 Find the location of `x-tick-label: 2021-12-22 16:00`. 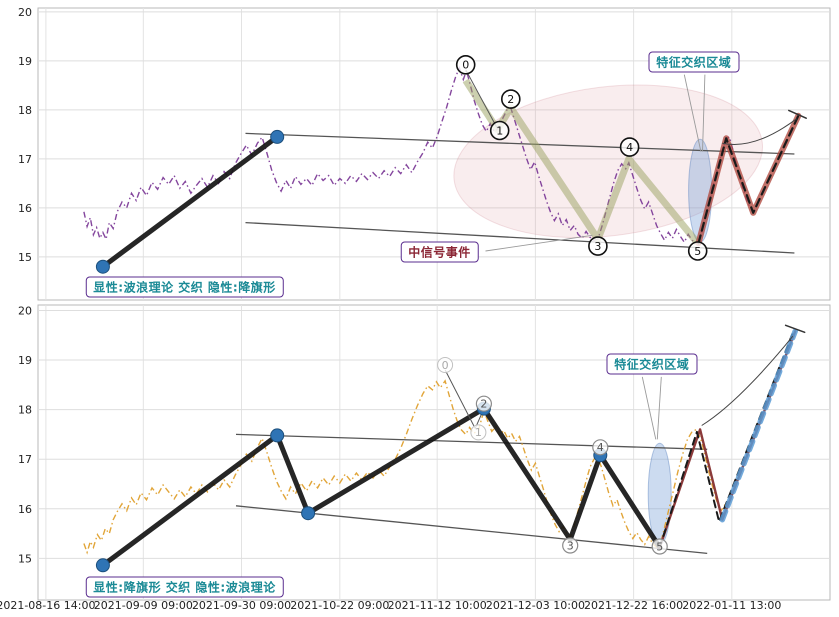

x-tick-label: 2021-12-22 16:00 is located at coordinates (633, 605).